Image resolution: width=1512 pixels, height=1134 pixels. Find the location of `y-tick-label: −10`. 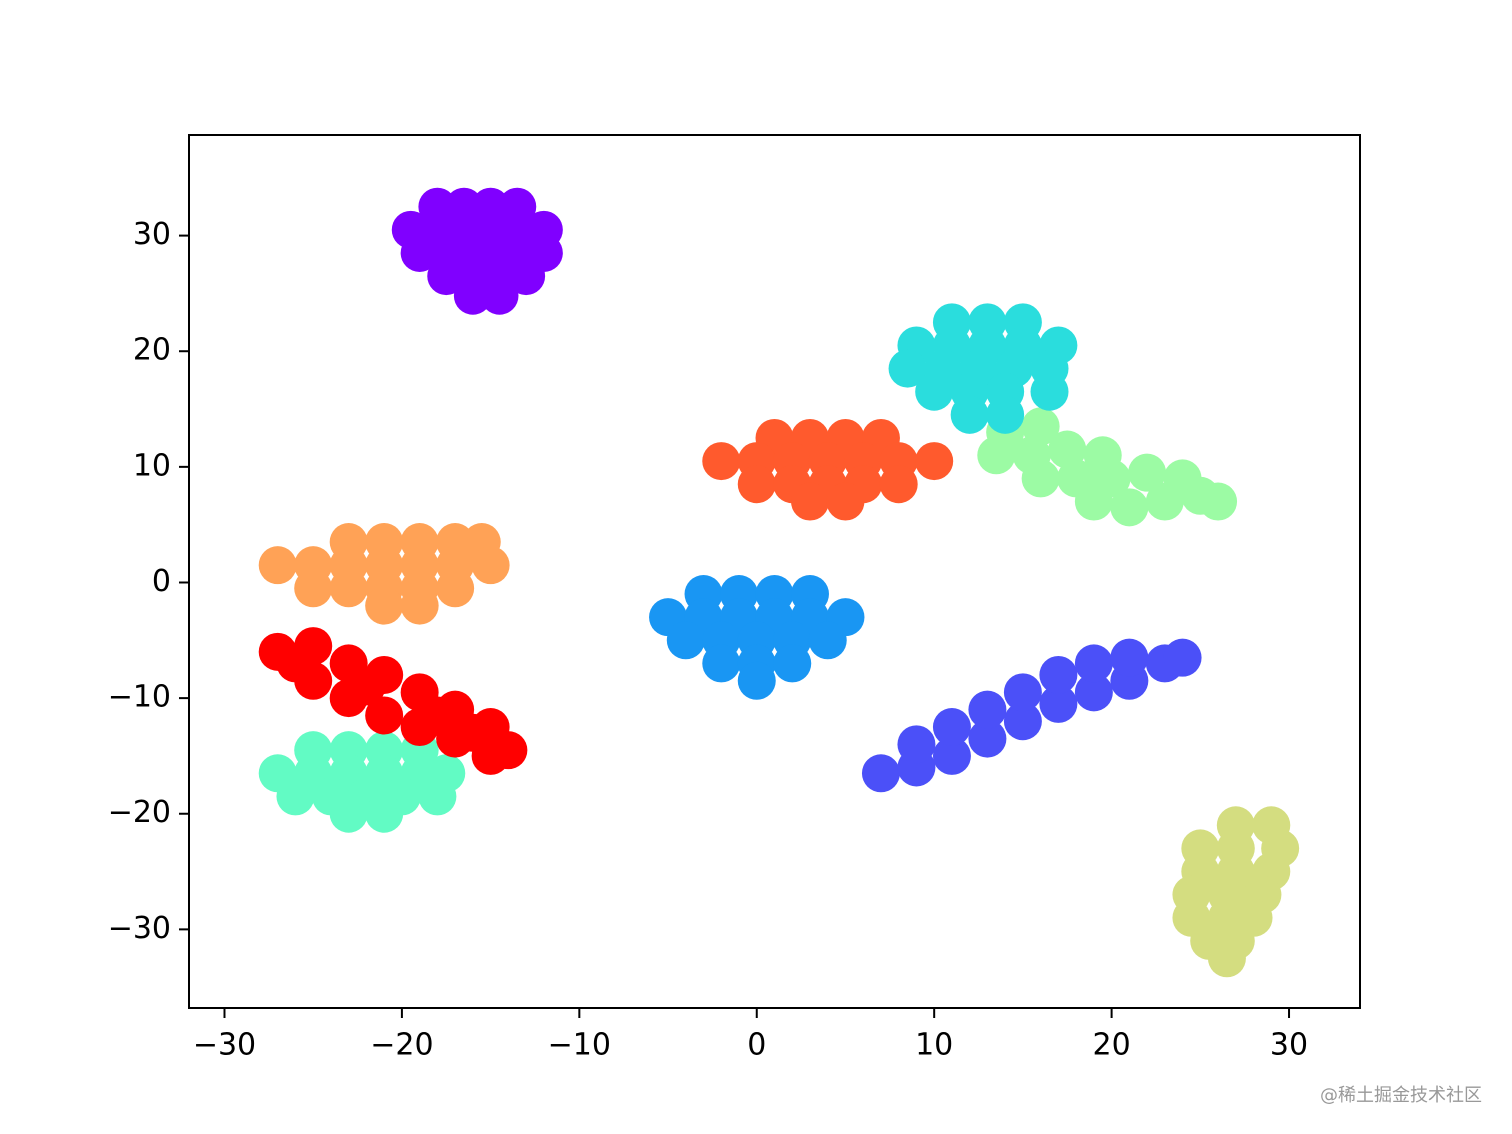

y-tick-label: −10 is located at coordinates (139, 697).